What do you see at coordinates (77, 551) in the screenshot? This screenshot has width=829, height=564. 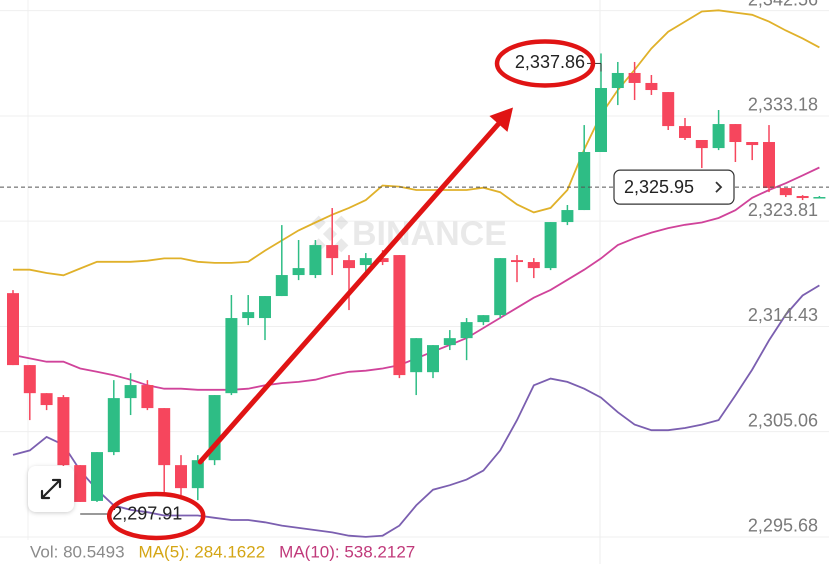 I see `footer-stat: Vol: 80.5493` at bounding box center [77, 551].